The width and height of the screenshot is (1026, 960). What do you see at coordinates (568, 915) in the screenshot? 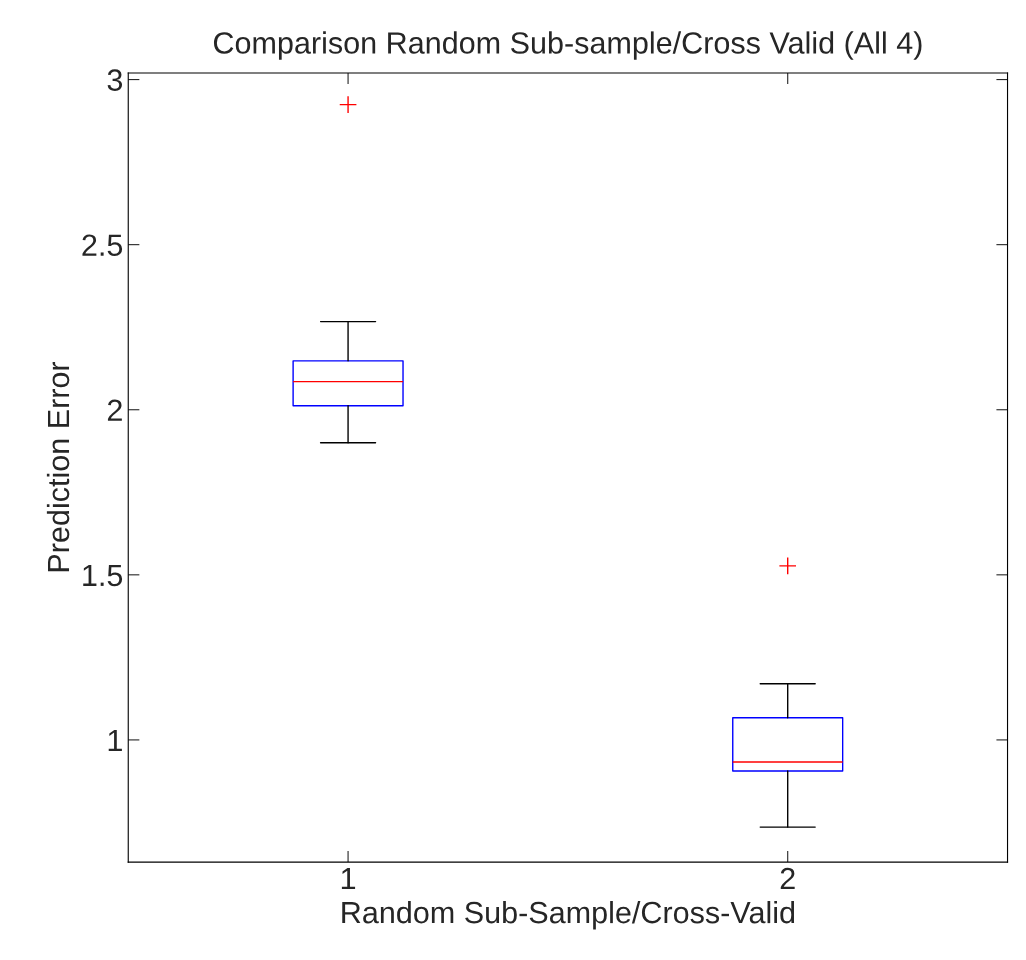
I see `x-axis-title: Random Sub-Sample/Cross-Valid` at bounding box center [568, 915].